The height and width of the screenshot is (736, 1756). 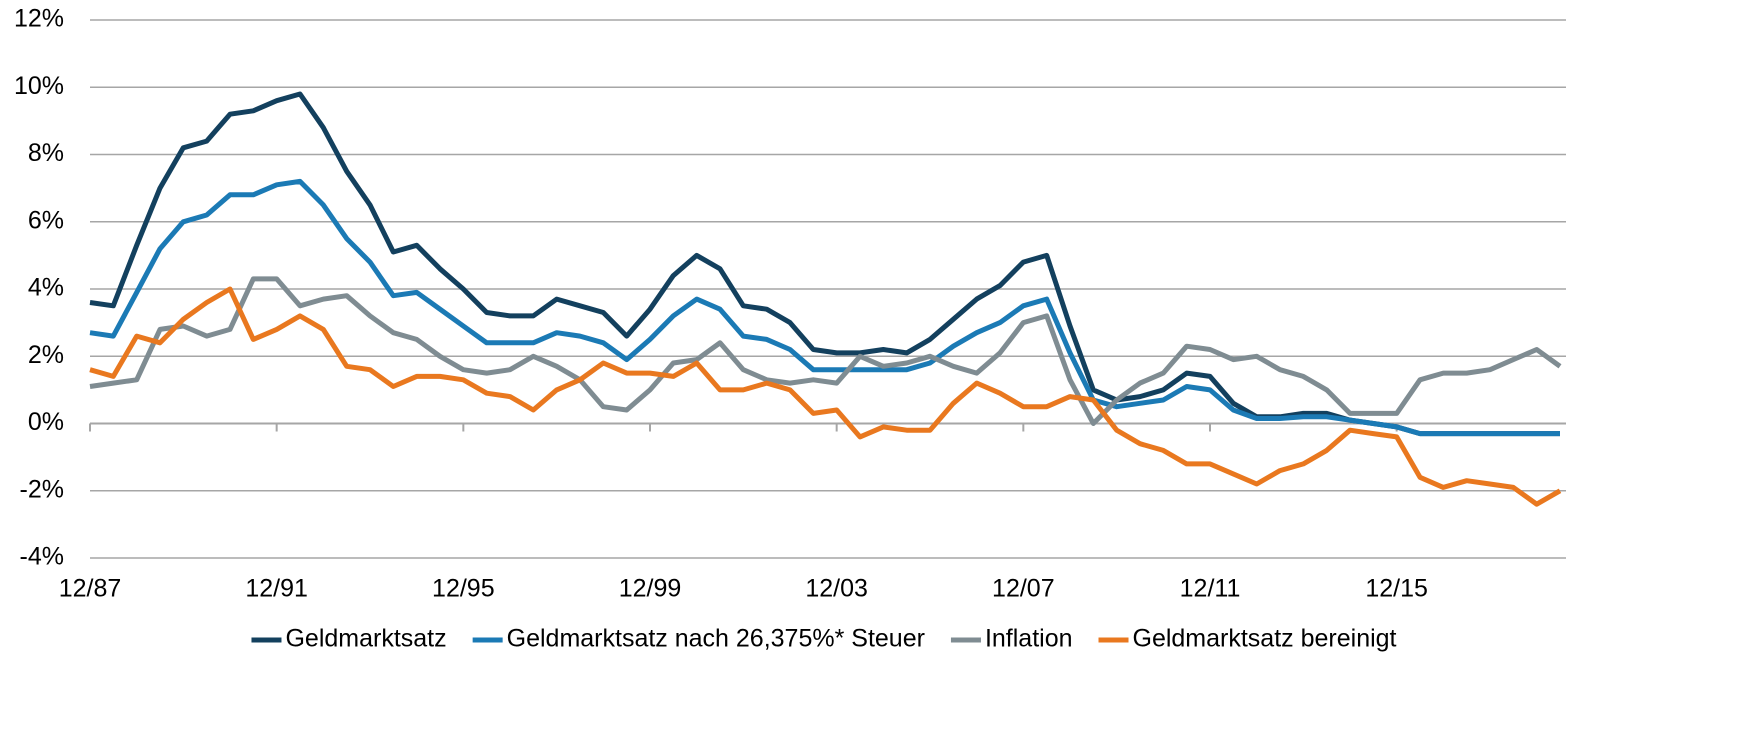 What do you see at coordinates (39, 19) in the screenshot?
I see `y-tick-label: 12%` at bounding box center [39, 19].